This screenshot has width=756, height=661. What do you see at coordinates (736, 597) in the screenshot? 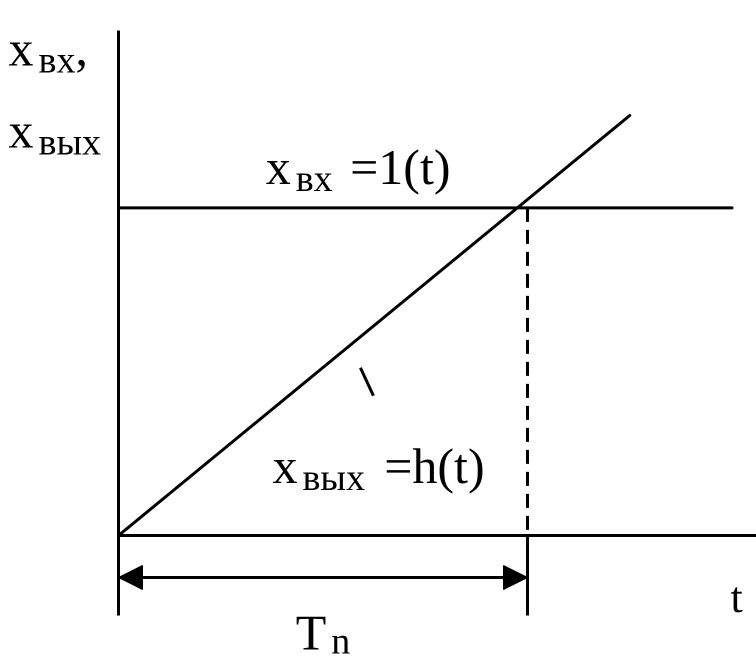
I see `x-axis-title: t` at bounding box center [736, 597].